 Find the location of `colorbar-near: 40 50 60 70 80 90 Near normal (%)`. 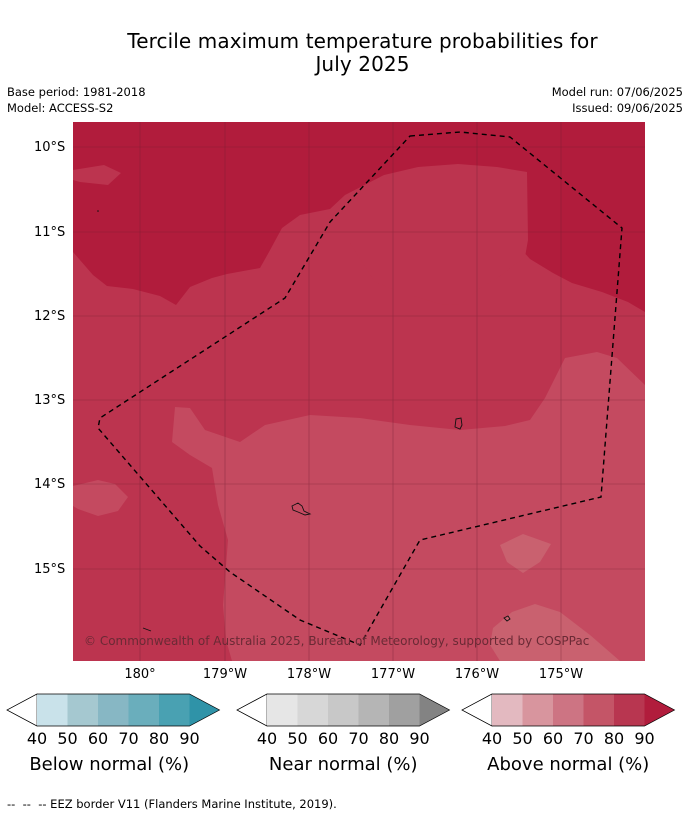

colorbar-near: 40 50 60 70 80 90 Near normal (%) is located at coordinates (343, 734).